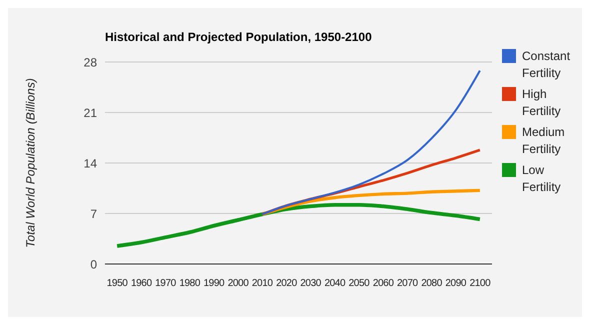  Describe the element at coordinates (481, 283) in the screenshot. I see `x-tick-label: 2100` at that location.